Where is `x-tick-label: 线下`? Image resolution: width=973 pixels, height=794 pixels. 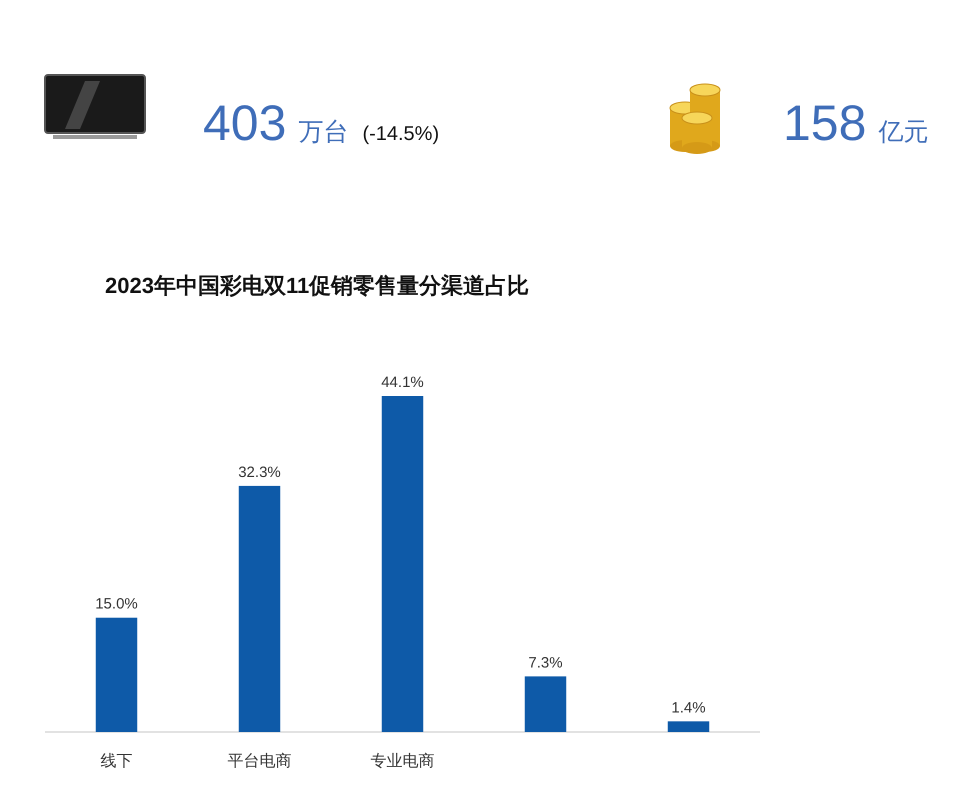
x-tick-label: 线下 is located at coordinates (116, 761).